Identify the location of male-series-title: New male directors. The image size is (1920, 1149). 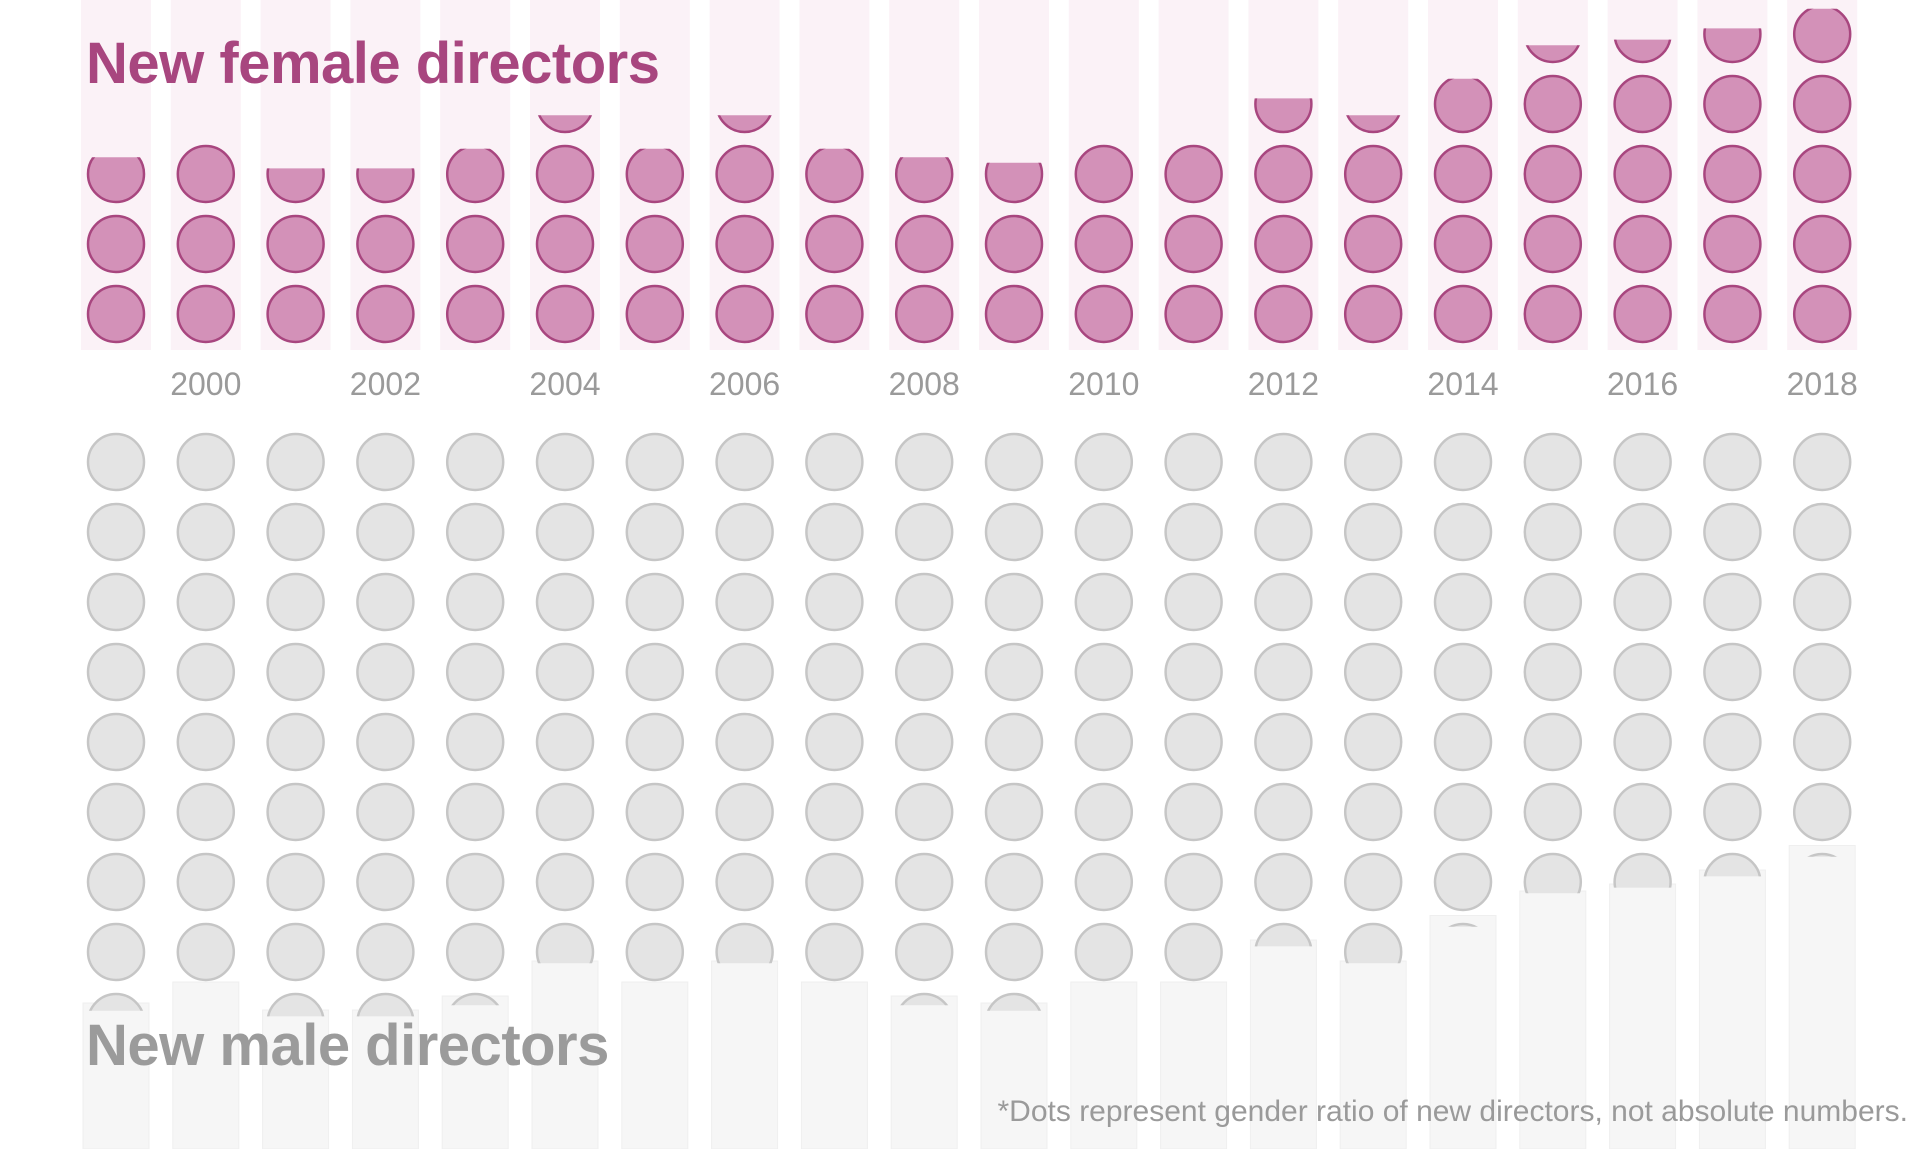
(347, 1045).